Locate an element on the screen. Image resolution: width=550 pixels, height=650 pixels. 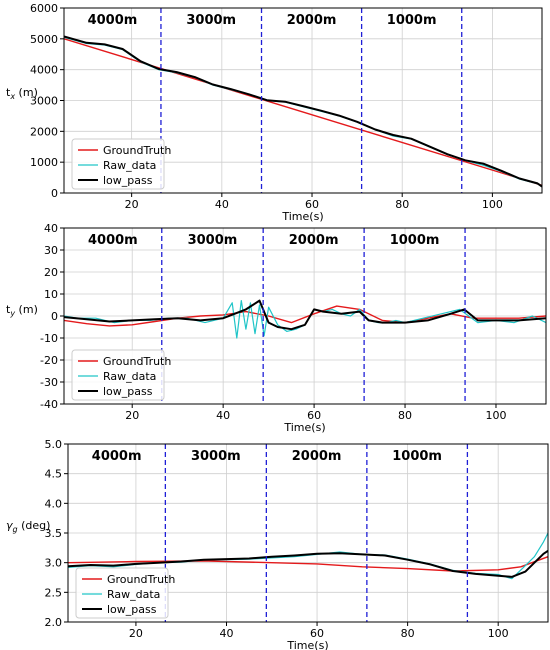
y-tick-label: -40 is located at coordinates (49, 404).